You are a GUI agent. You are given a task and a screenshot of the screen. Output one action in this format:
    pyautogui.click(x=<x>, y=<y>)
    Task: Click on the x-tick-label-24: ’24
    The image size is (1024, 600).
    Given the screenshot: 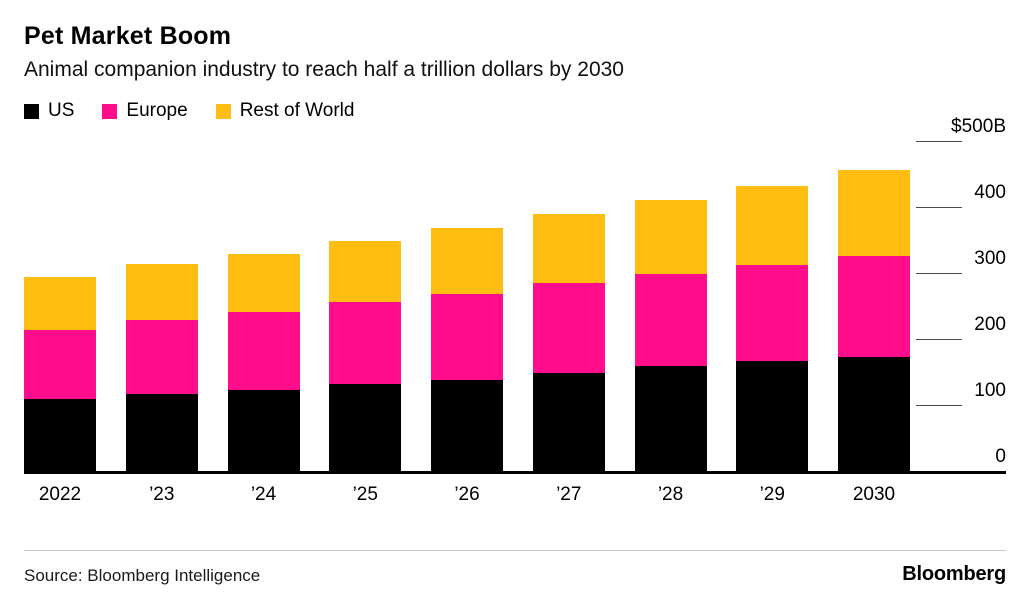 What is the action you would take?
    pyautogui.click(x=263, y=494)
    